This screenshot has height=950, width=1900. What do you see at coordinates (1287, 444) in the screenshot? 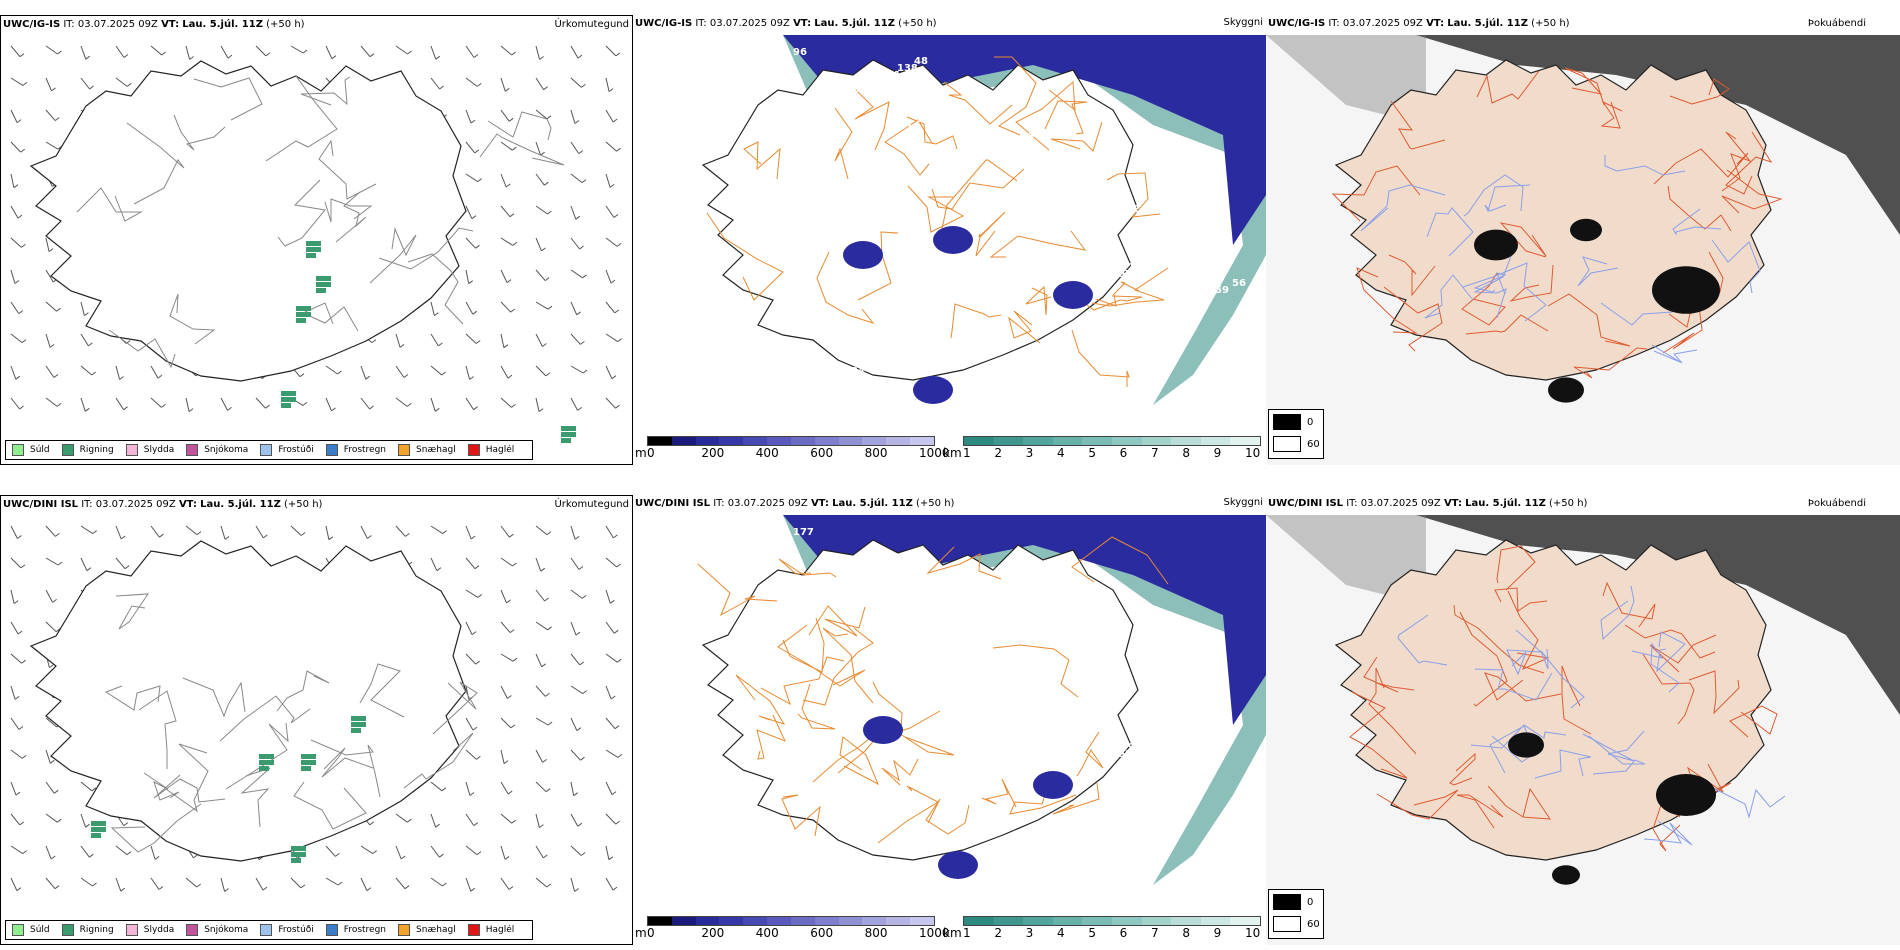
I see `fog-legend-swatch` at bounding box center [1287, 444].